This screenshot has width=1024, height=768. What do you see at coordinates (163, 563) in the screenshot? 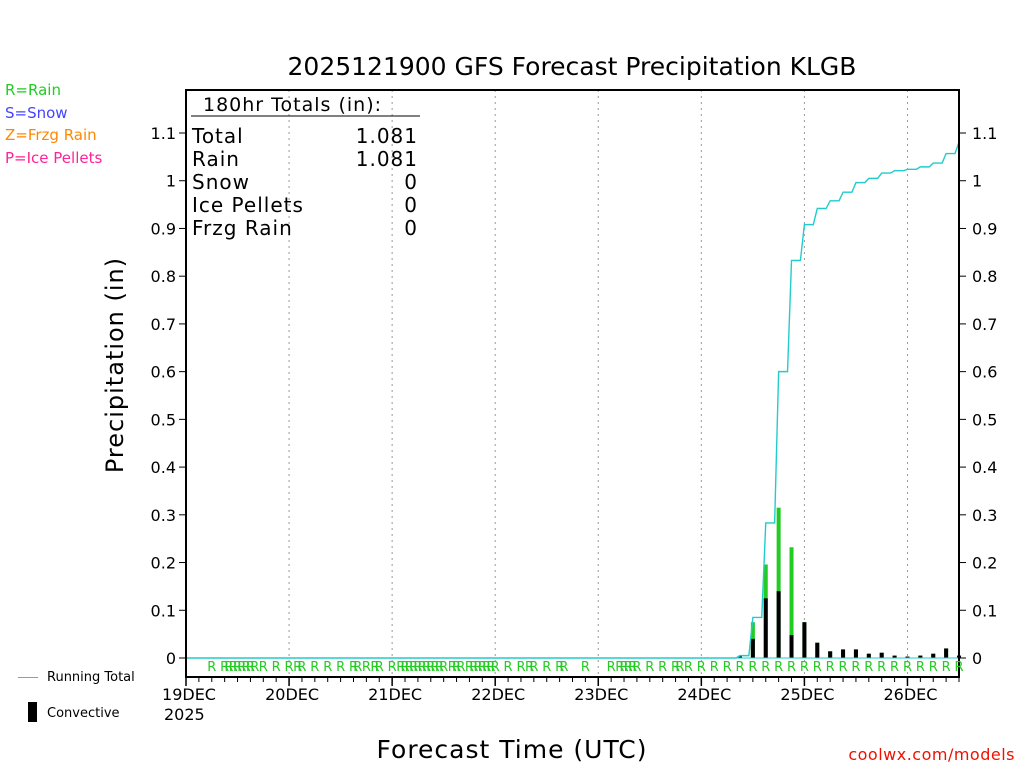
I see `y-tick-label-left: 0.2` at bounding box center [163, 563].